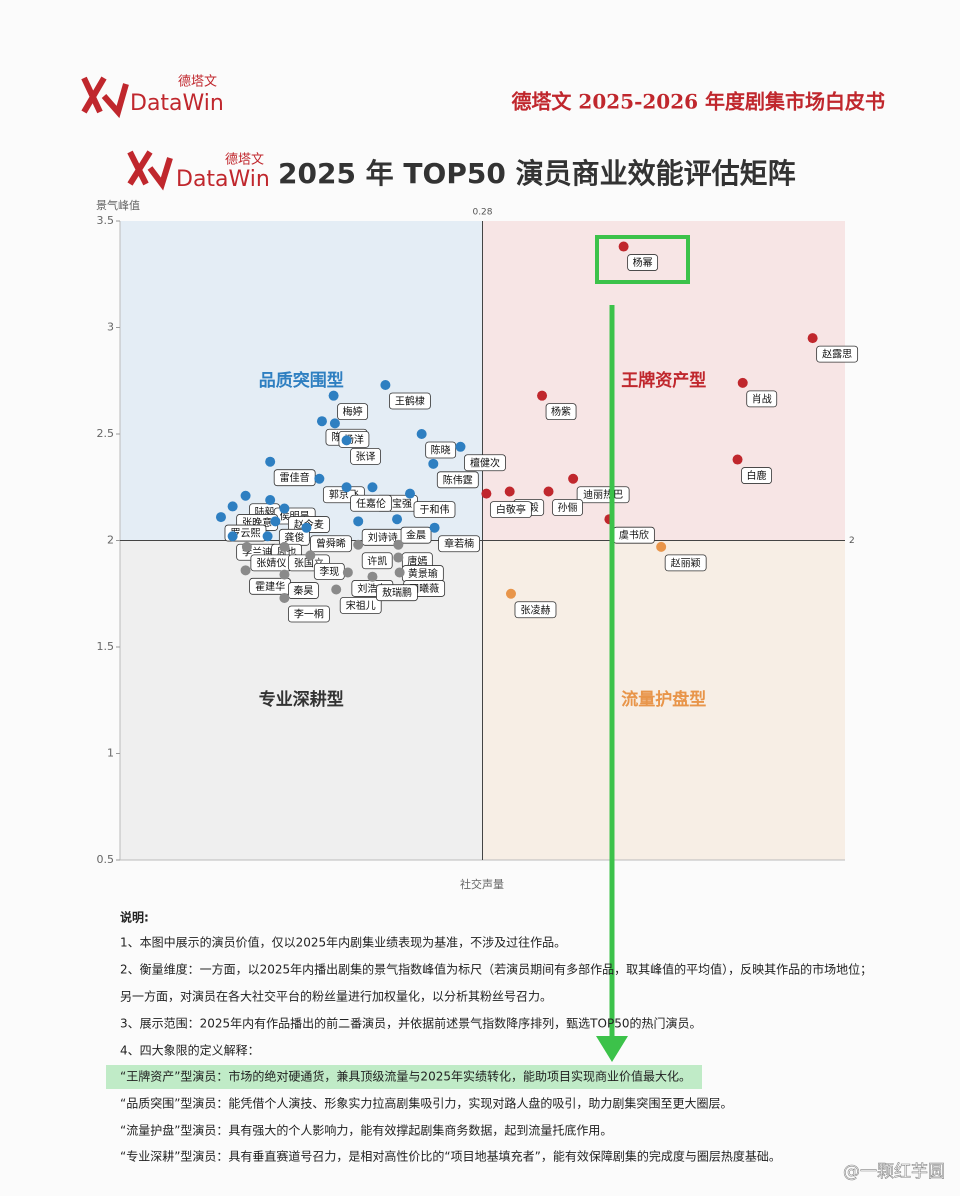  What do you see at coordinates (417, 560) in the screenshot?
I see `point-label: 唐嫣` at bounding box center [417, 560].